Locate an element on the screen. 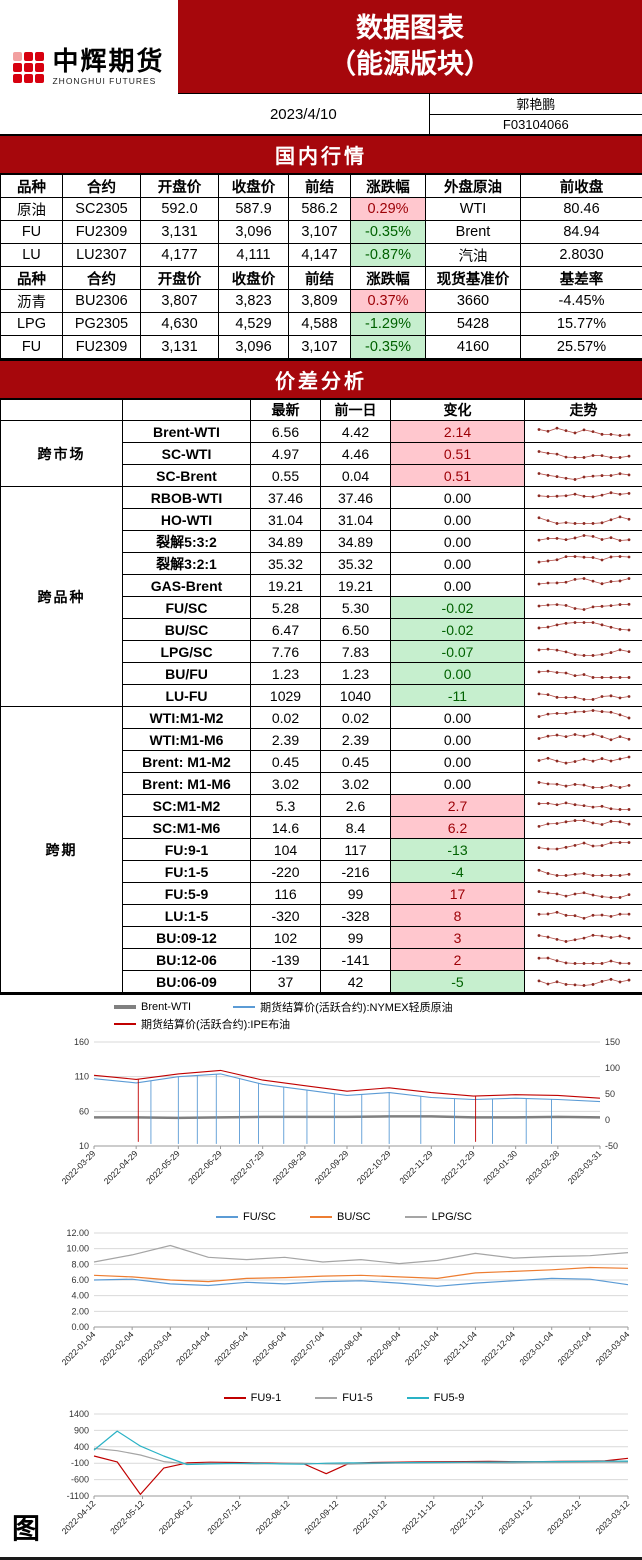 The width and height of the screenshot is (642, 1560). empty-header is located at coordinates (62, 410).